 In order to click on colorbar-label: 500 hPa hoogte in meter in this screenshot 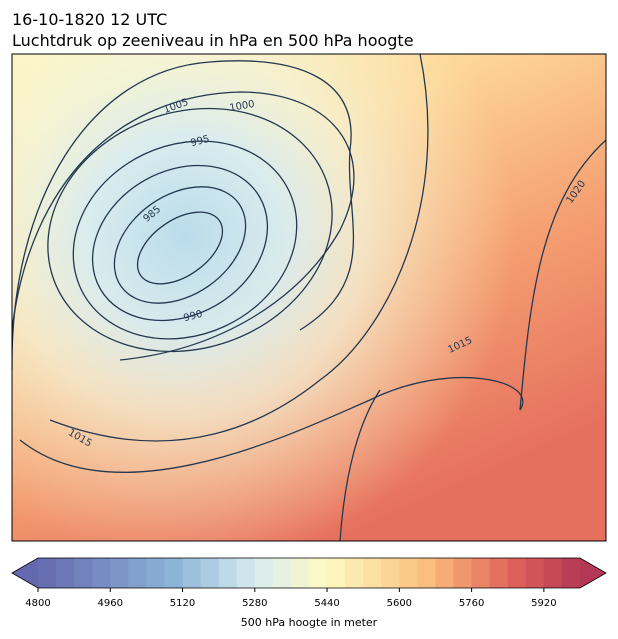, I will do `click(309, 622)`.